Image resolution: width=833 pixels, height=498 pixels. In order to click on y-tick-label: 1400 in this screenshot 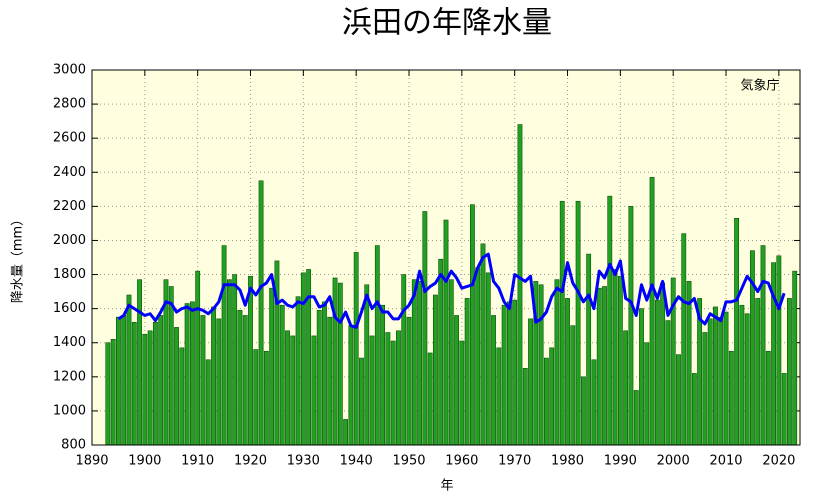, I will do `click(69, 342)`.